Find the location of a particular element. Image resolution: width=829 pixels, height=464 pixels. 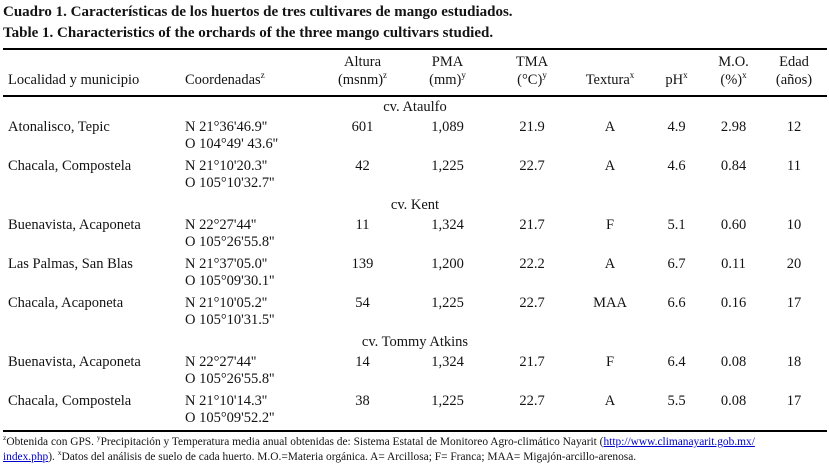

coordinate-north: N 21°10'14.3'' is located at coordinates (226, 401).